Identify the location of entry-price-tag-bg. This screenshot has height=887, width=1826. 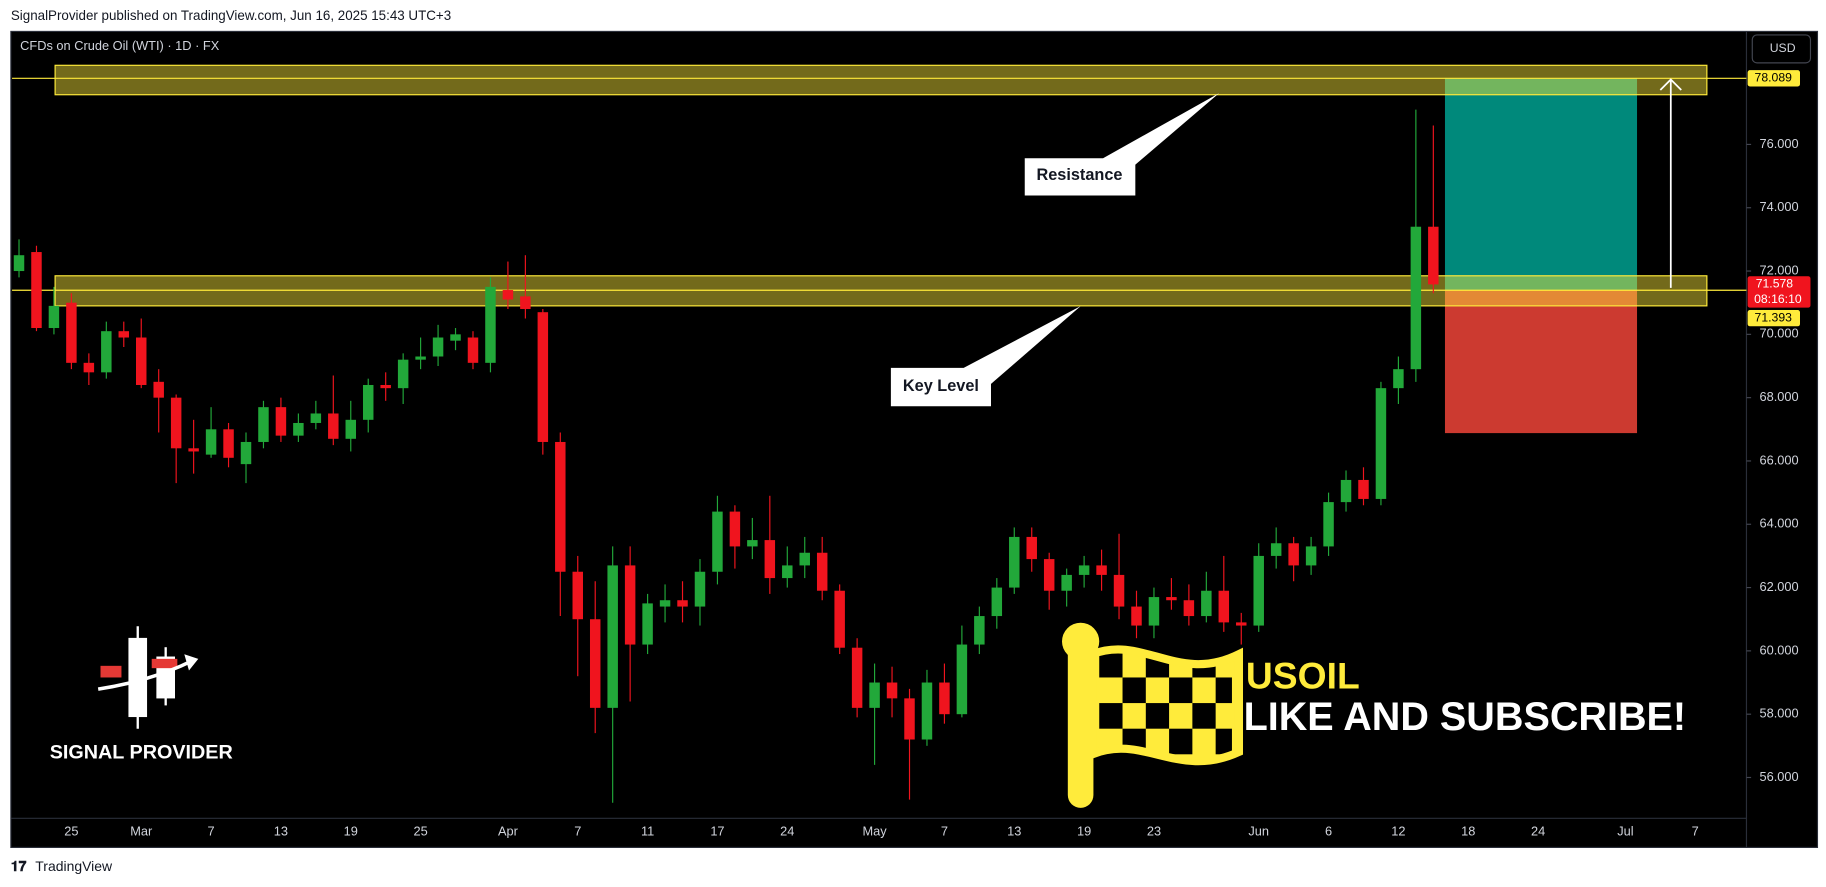
(1773, 318).